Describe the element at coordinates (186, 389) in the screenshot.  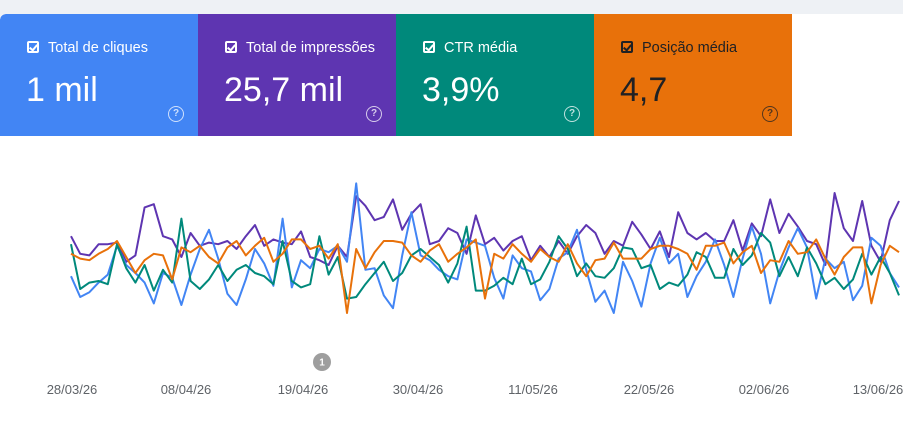
I see `x-tick-label: 08/04/26` at that location.